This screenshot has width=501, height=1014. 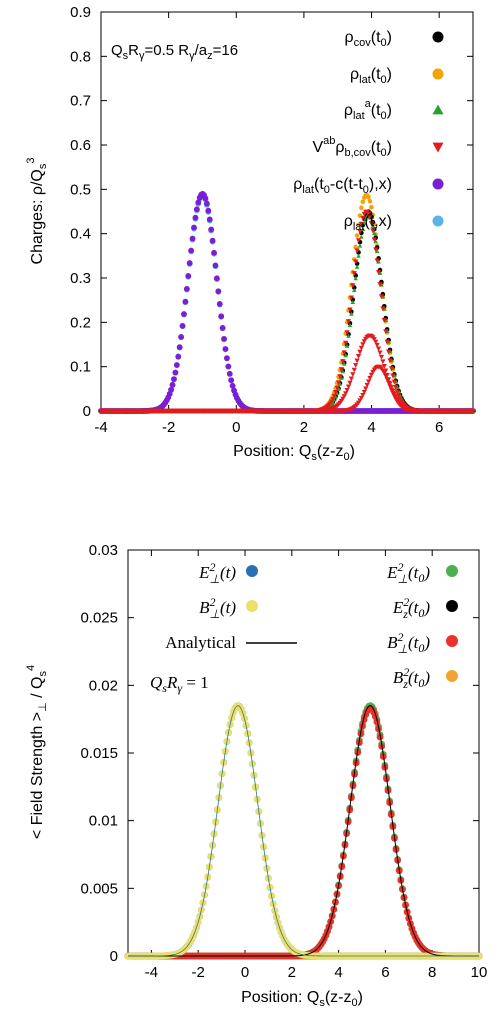 What do you see at coordinates (80, 322) in the screenshot?
I see `y-tick-label: 0.2` at bounding box center [80, 322].